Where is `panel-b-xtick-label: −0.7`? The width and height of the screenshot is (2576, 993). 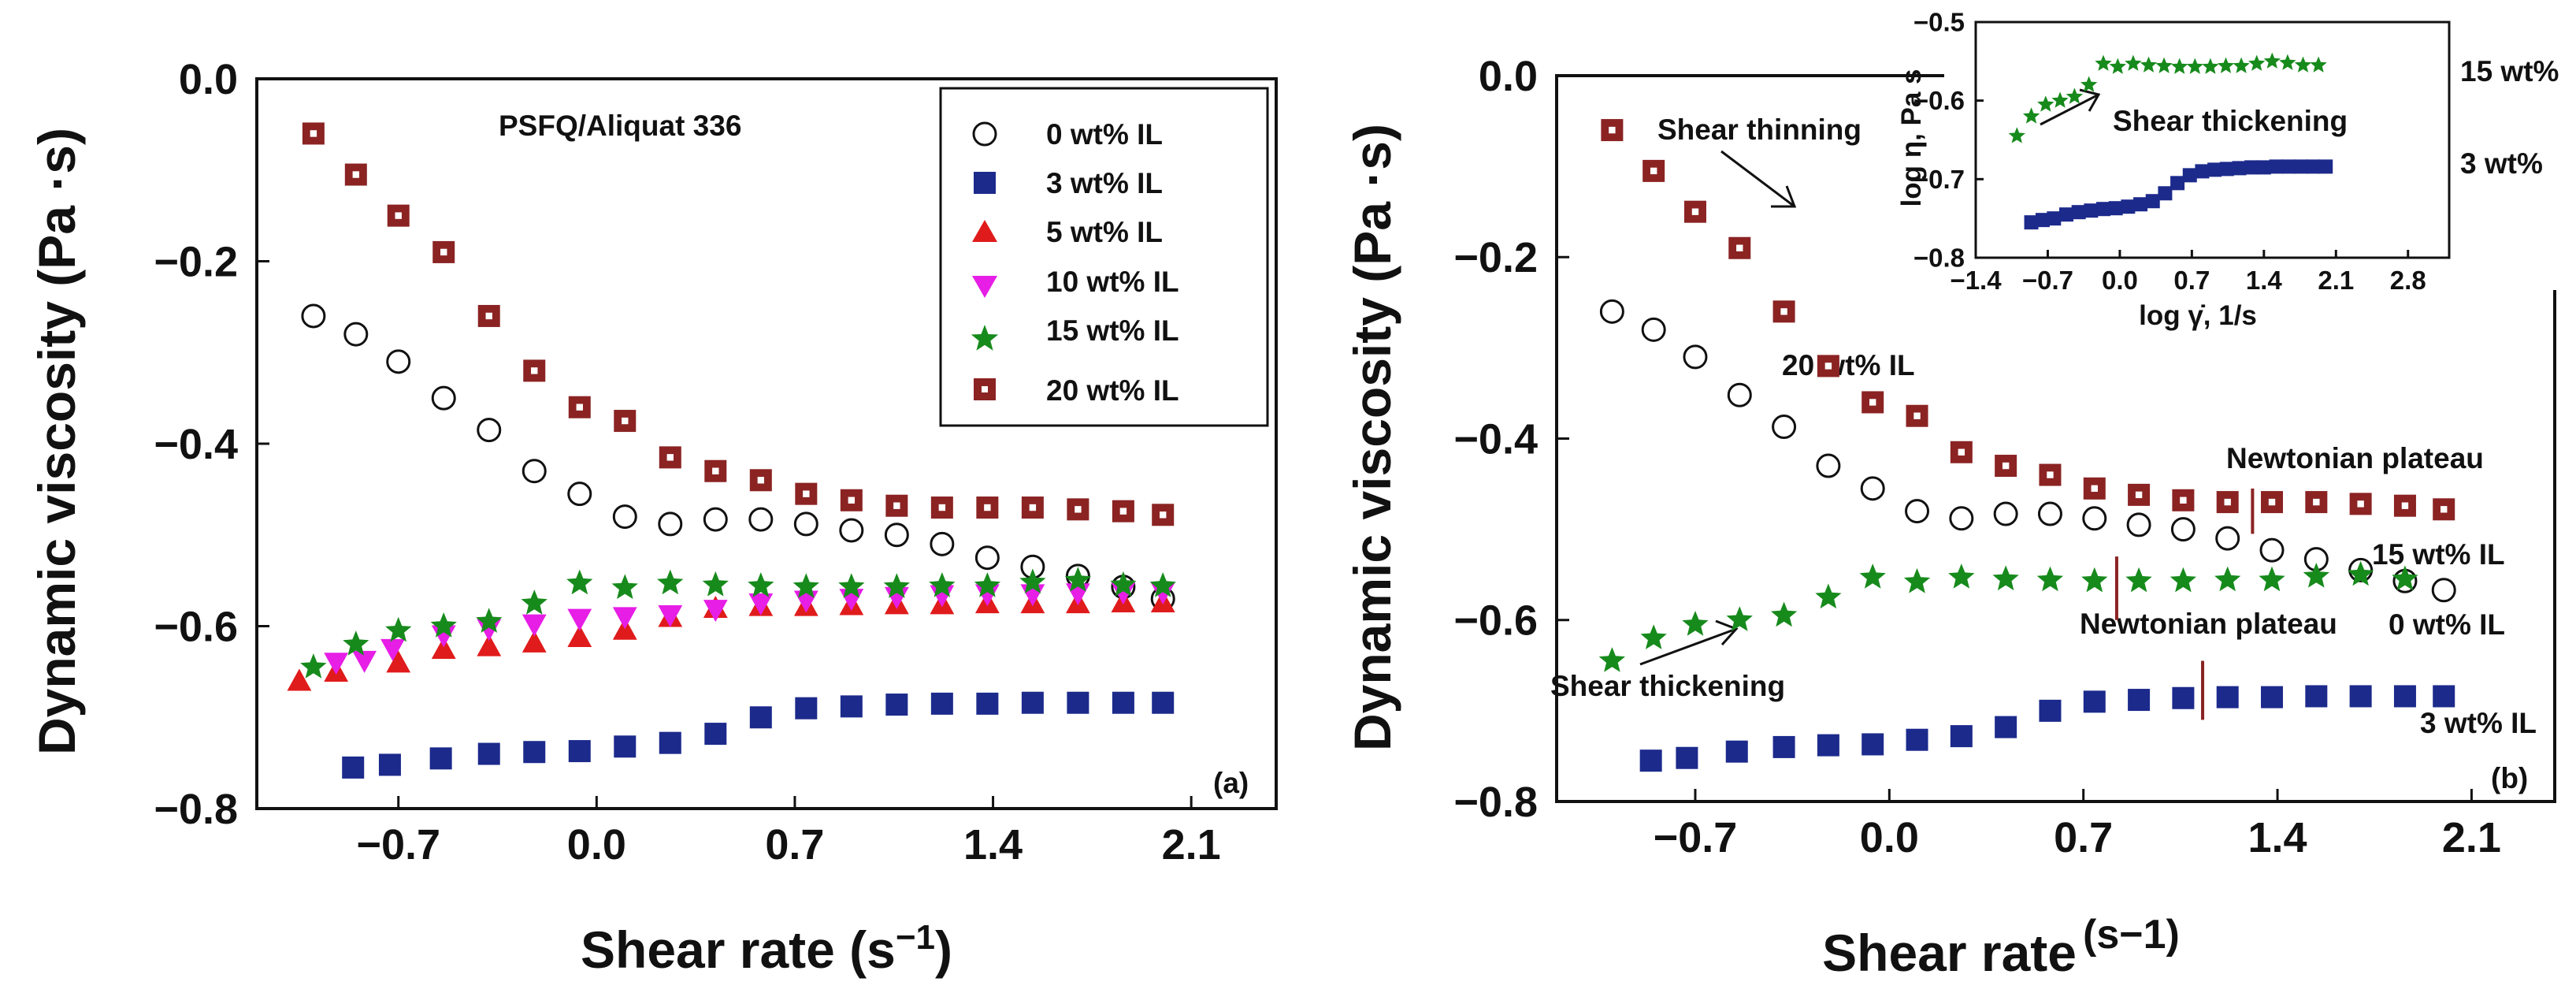 panel-b-xtick-label: −0.7 is located at coordinates (1696, 838).